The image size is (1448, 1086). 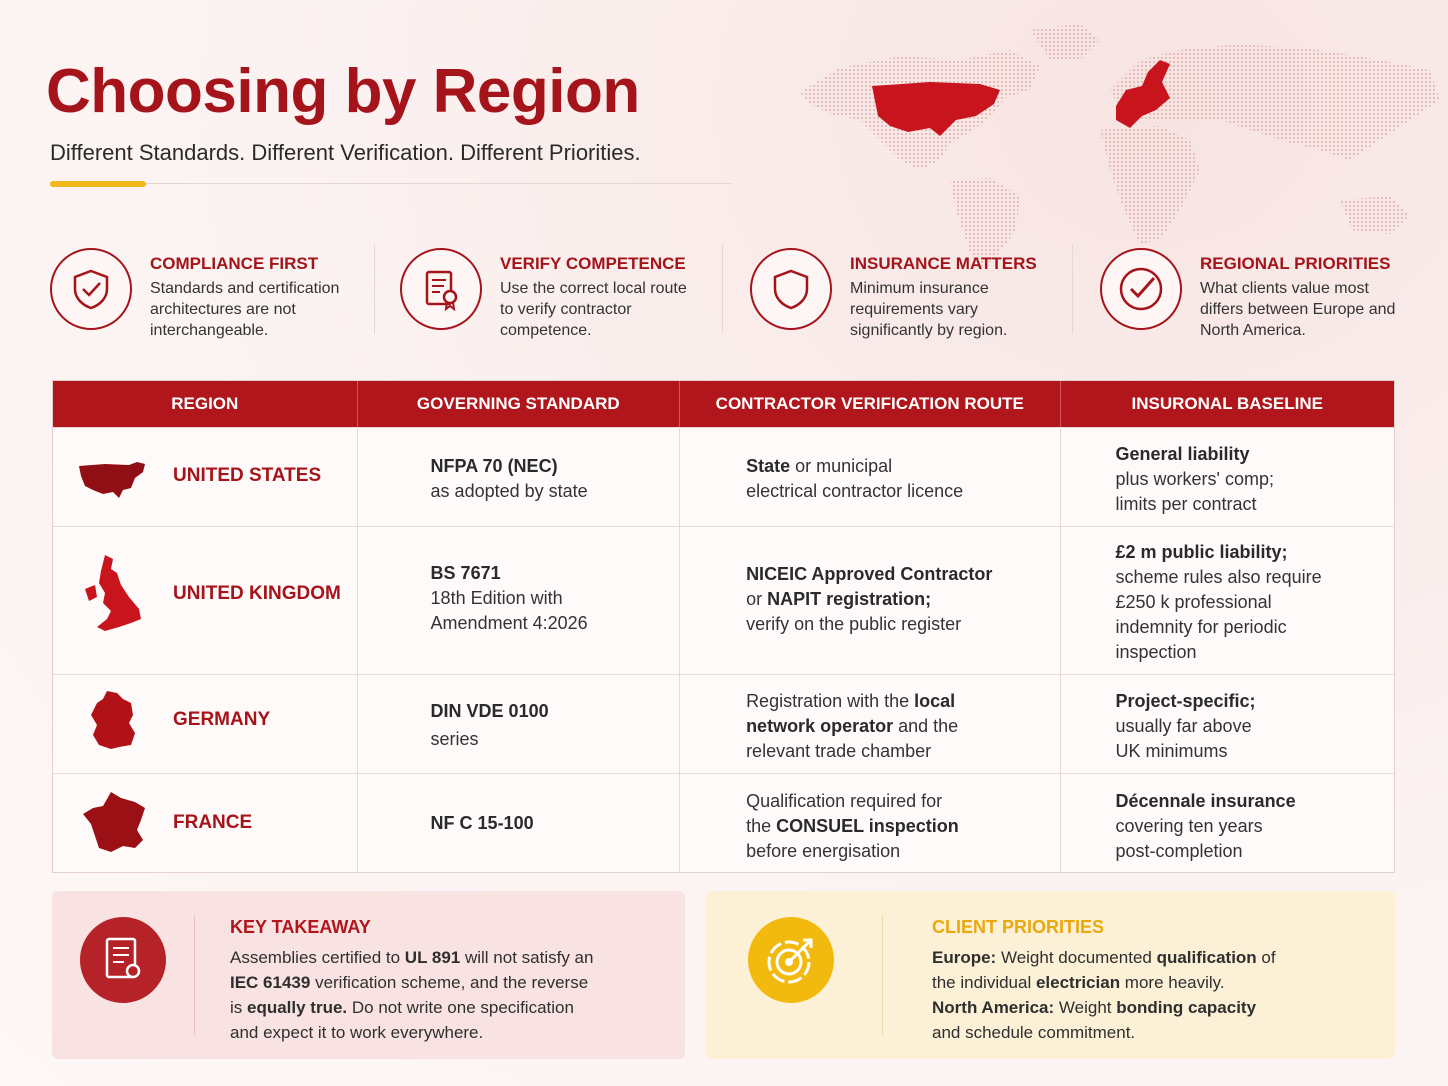 I want to click on verification-text: verify on the public register, so click(x=854, y=624).